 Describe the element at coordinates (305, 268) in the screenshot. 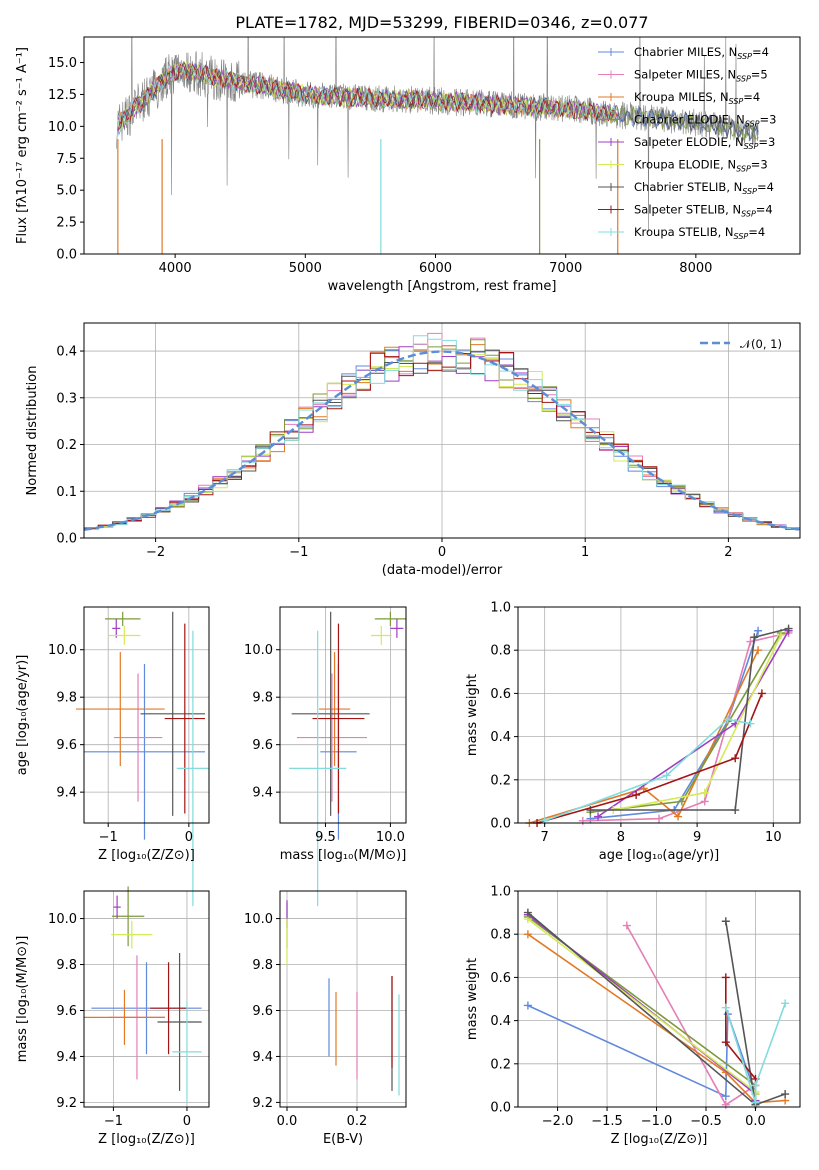

I see `x-tick-label: 5000` at that location.